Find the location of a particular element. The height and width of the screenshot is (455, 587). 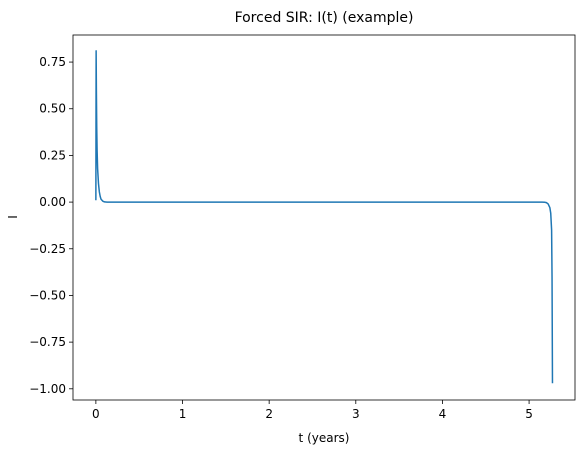

y-axis-label: I is located at coordinates (13, 217).